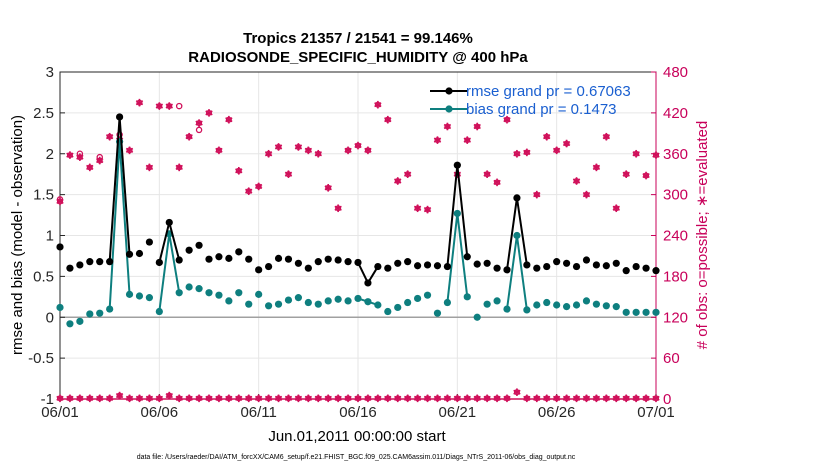  What do you see at coordinates (50, 72) in the screenshot?
I see `y-tick-label-left: 3` at bounding box center [50, 72].